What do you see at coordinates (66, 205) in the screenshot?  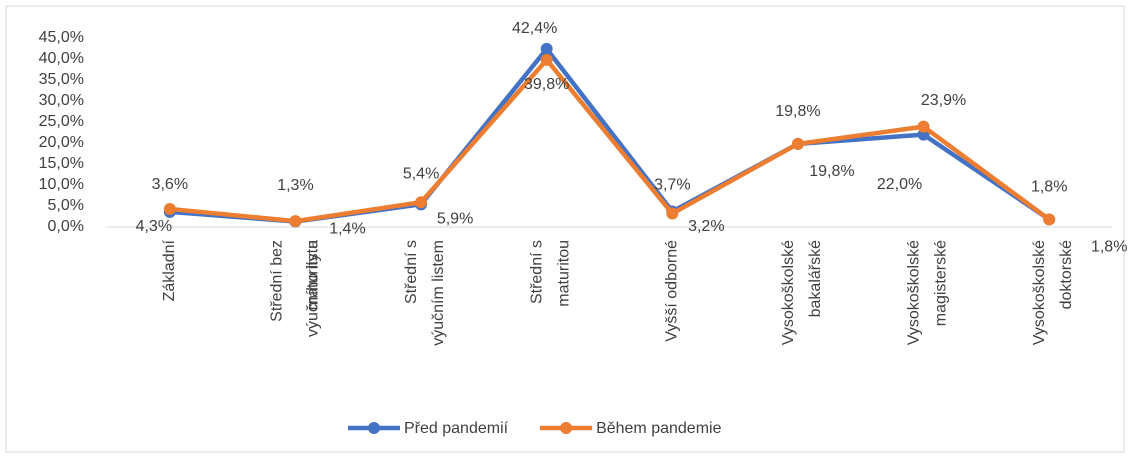 I see `y-tick-label: 5,0%` at bounding box center [66, 205].